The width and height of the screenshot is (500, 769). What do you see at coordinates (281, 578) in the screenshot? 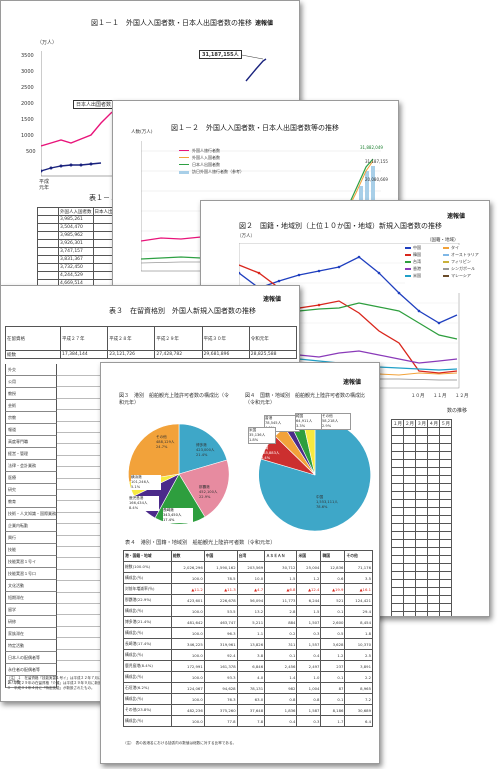
I see `table-cell: 1.5` at bounding box center [281, 578].